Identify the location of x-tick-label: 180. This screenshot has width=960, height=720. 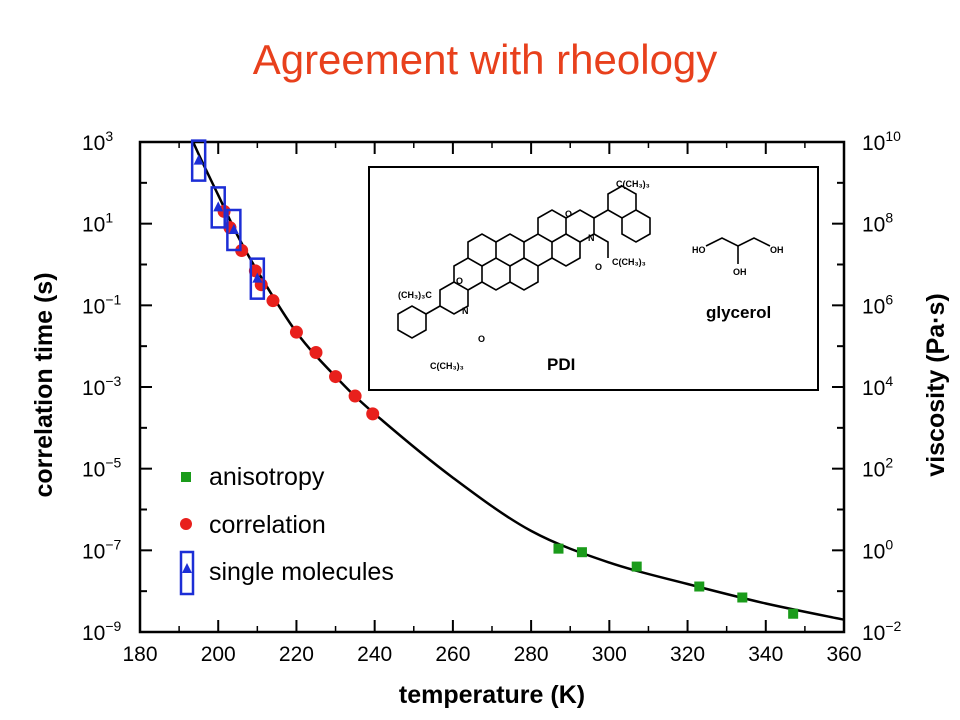
(139, 654).